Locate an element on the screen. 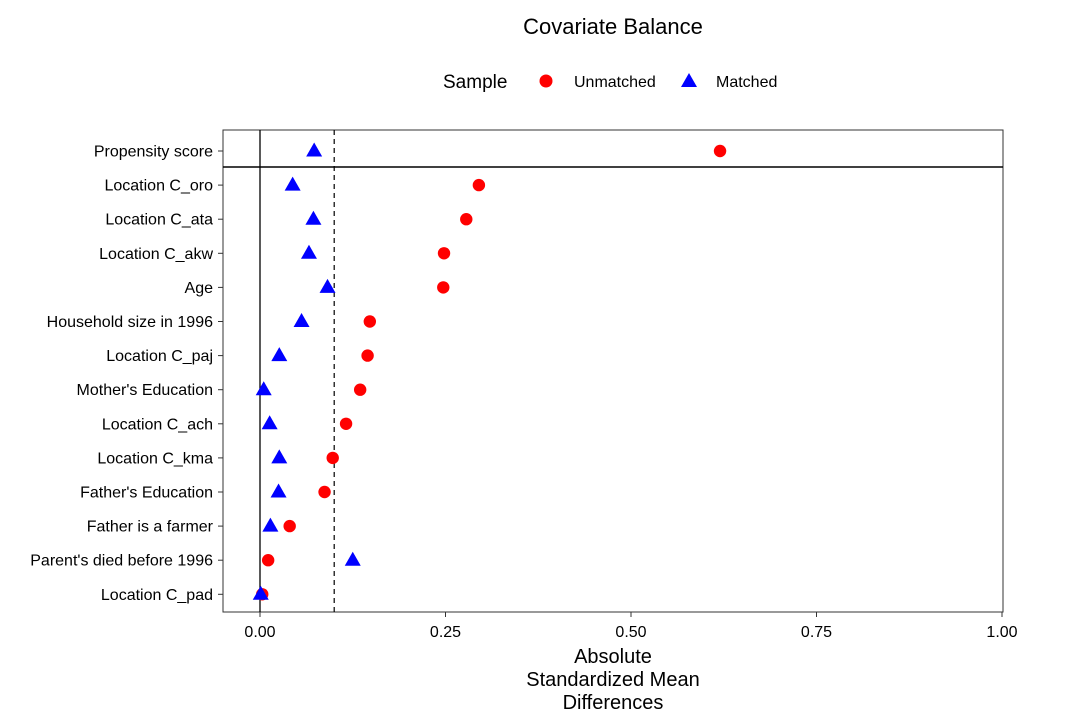 This screenshot has height=723, width=1071. y-tick-label: Father is a farmer is located at coordinates (150, 527).